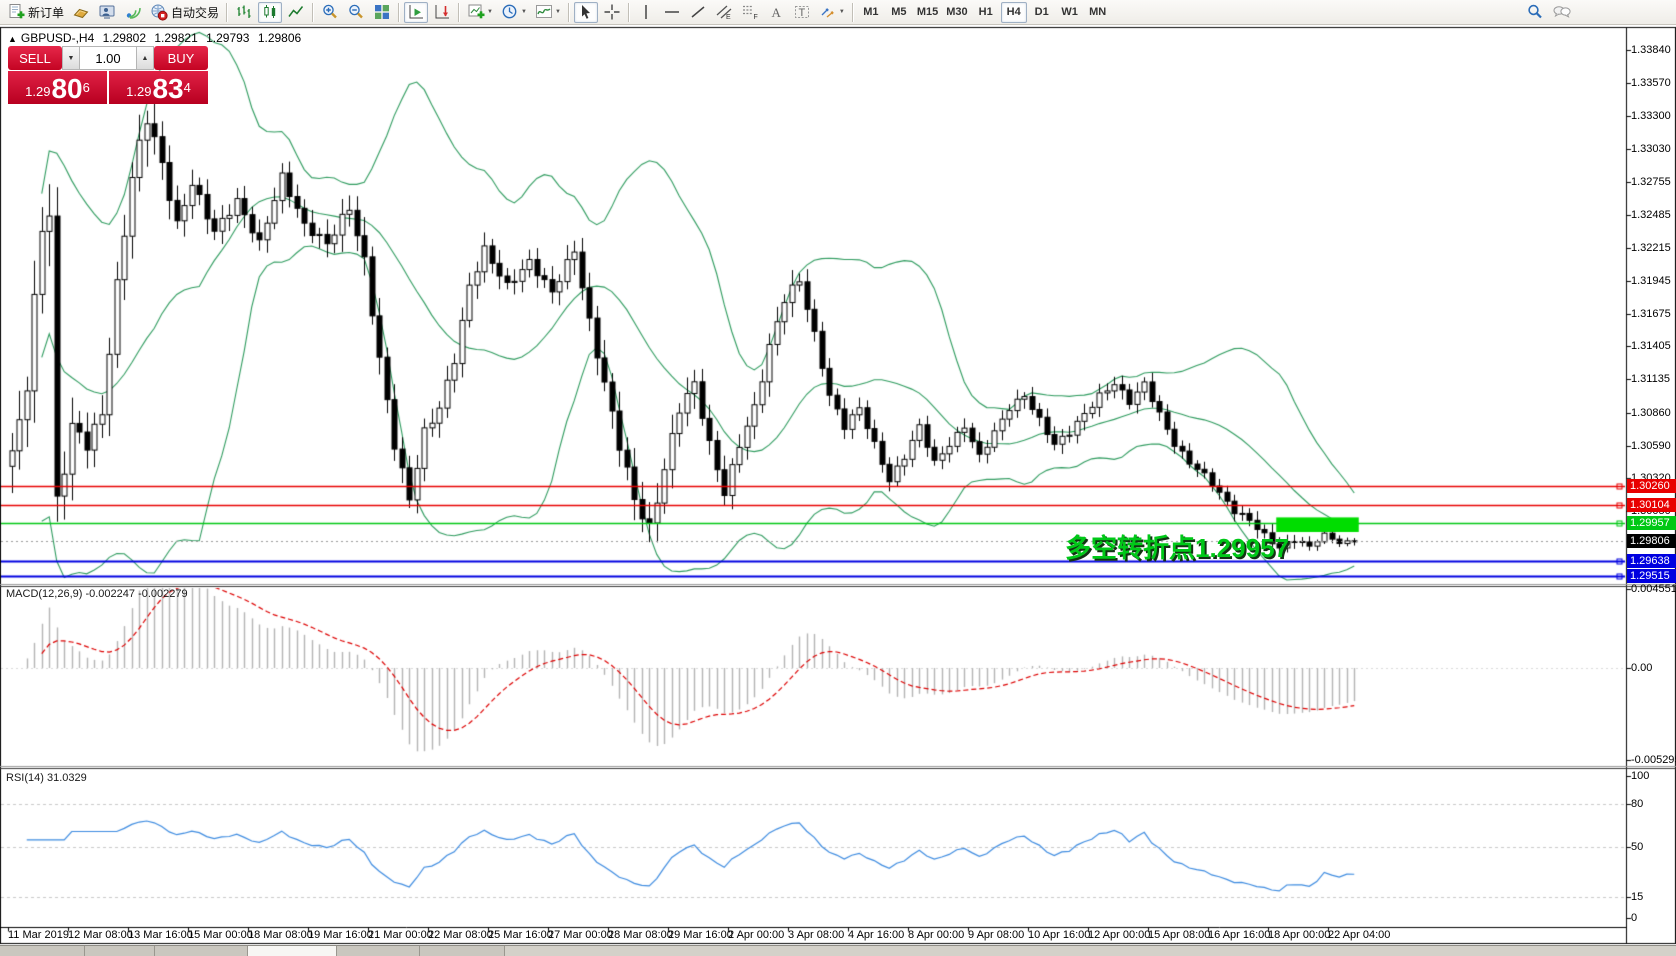 The width and height of the screenshot is (1676, 956). What do you see at coordinates (580, 935) in the screenshot?
I see `time-axis-label: 27 Mar 00:00` at bounding box center [580, 935].